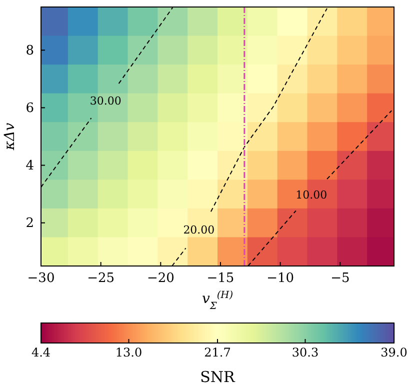 This screenshot has width=415, height=387. I want to click on x-tick-label: −10, so click(280, 278).